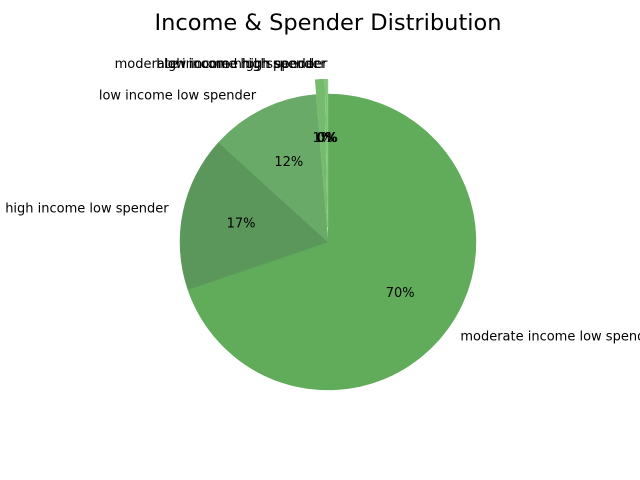 The height and width of the screenshot is (480, 640). Describe the element at coordinates (246, 64) in the screenshot. I see `slice-label-low-income-high-spender: low income high spender` at that location.